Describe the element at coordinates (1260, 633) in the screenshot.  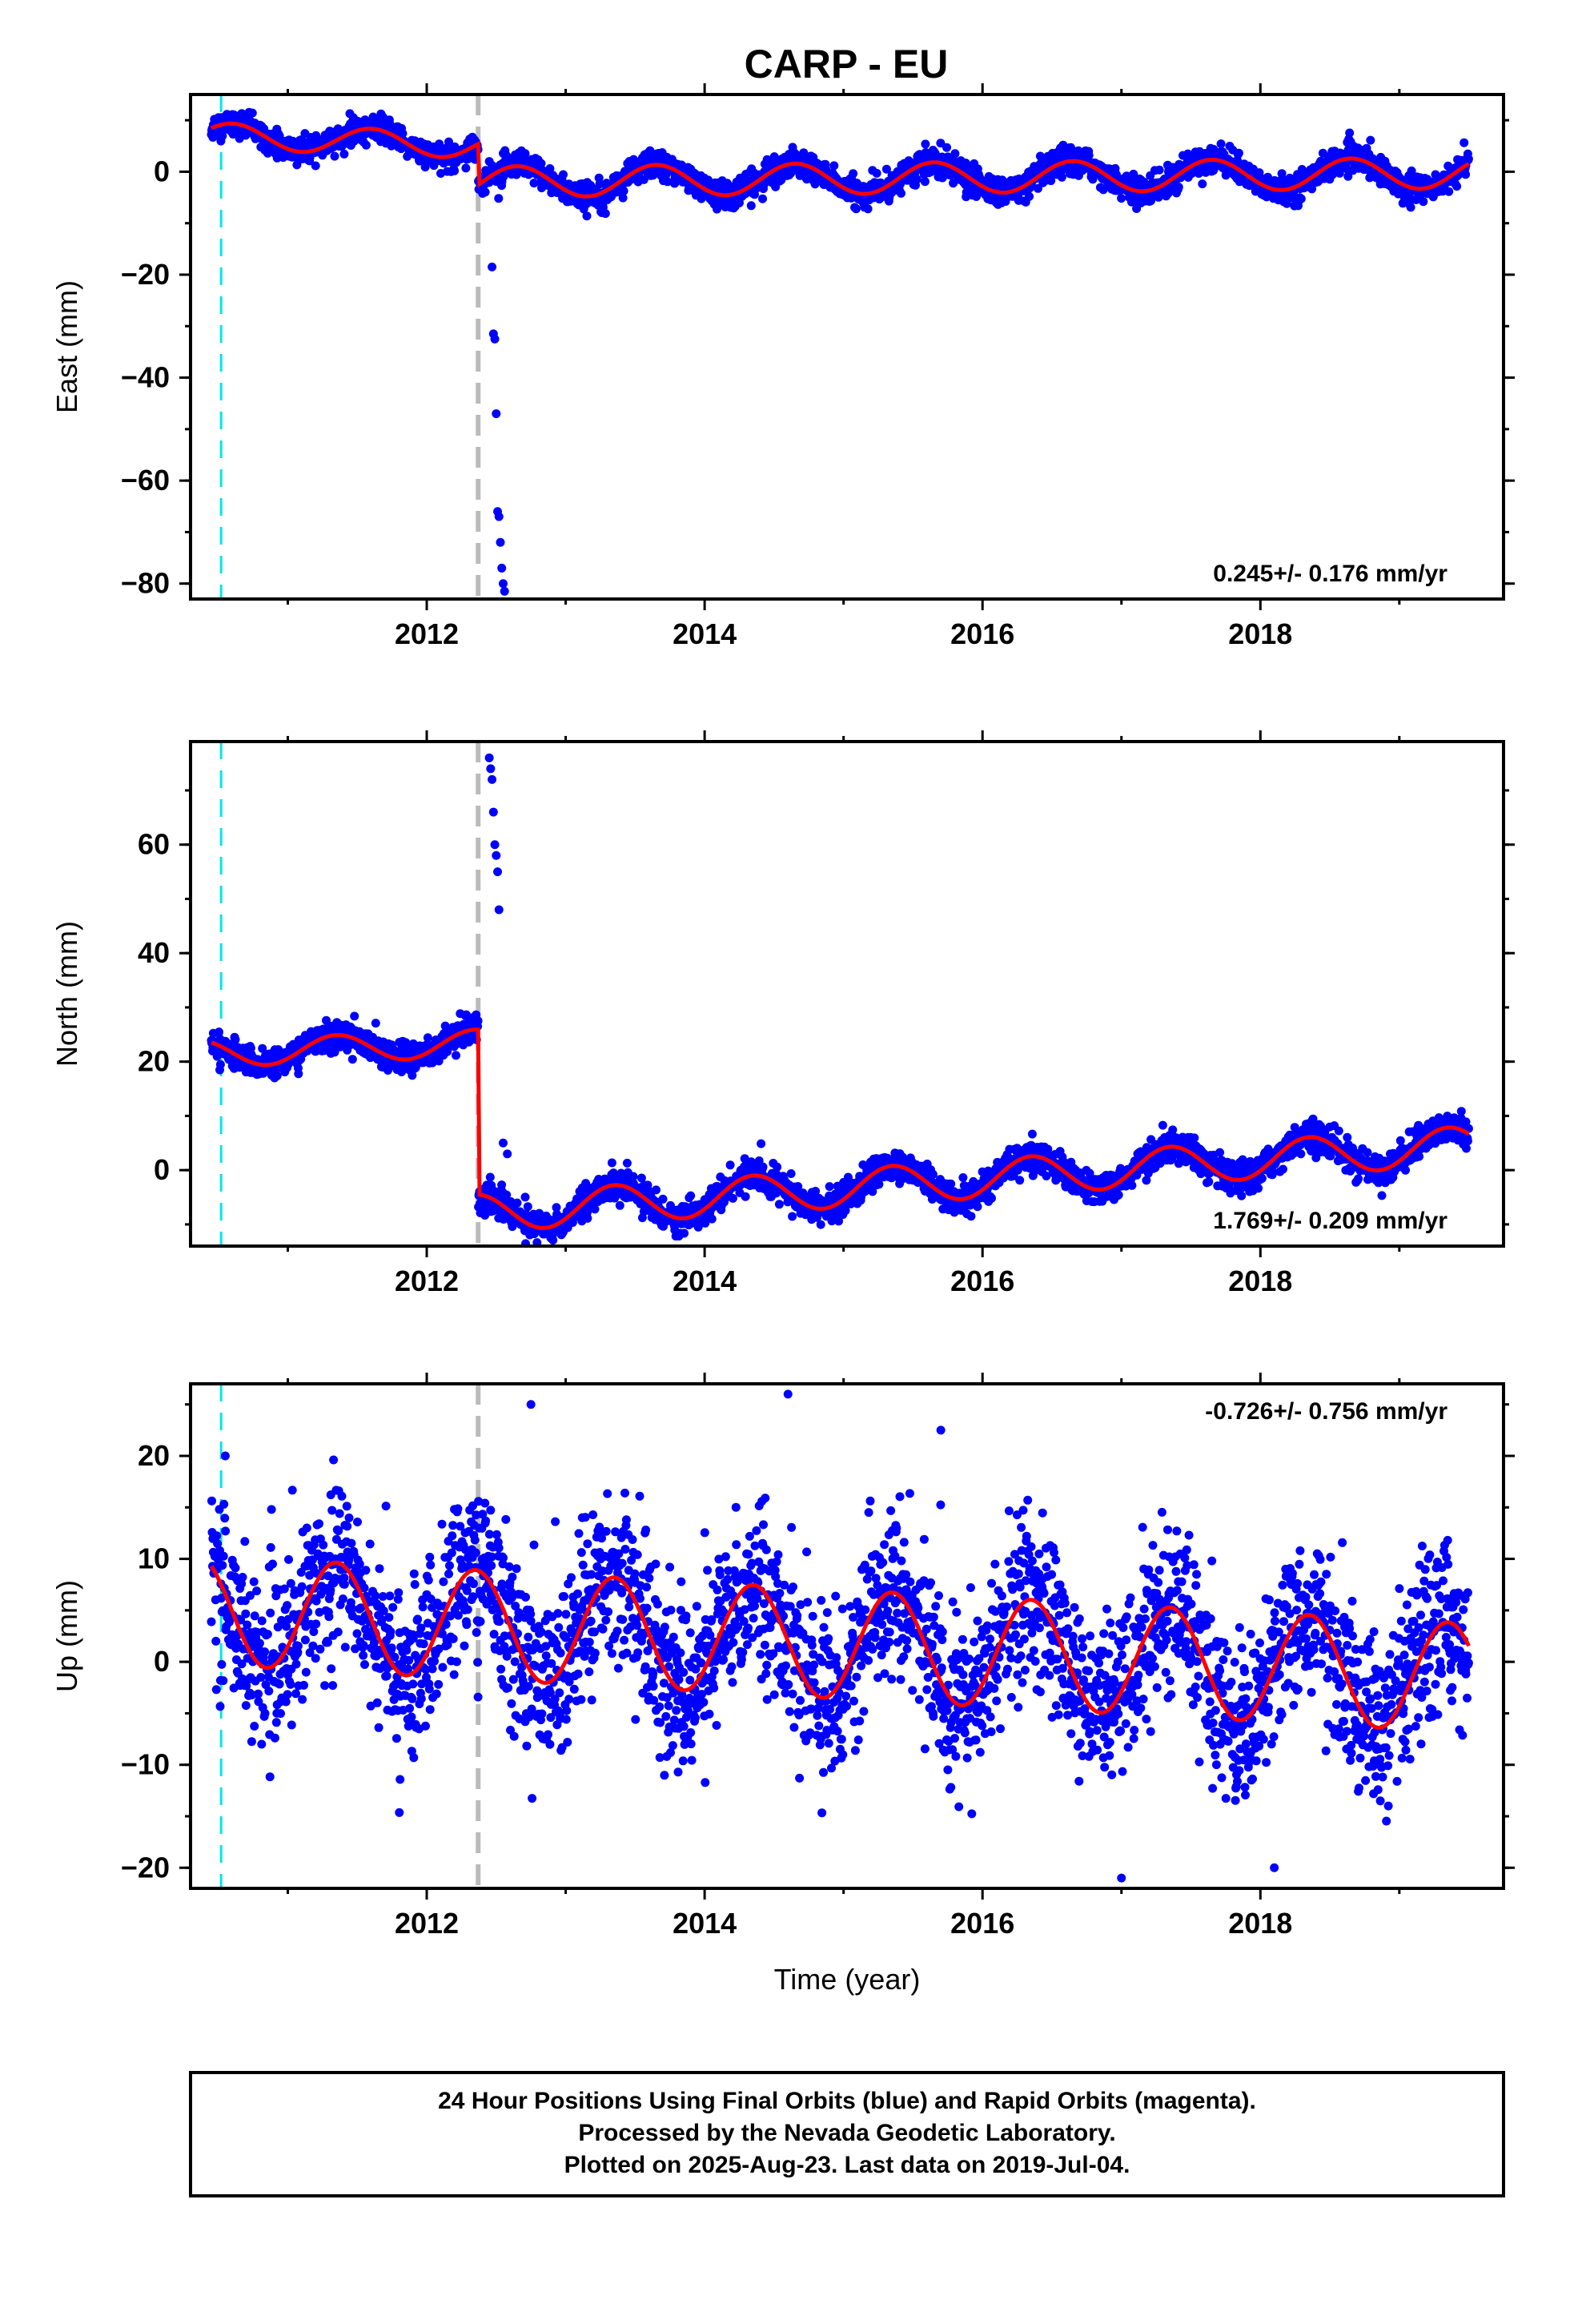
I see `x-tick-label: 2018` at that location.